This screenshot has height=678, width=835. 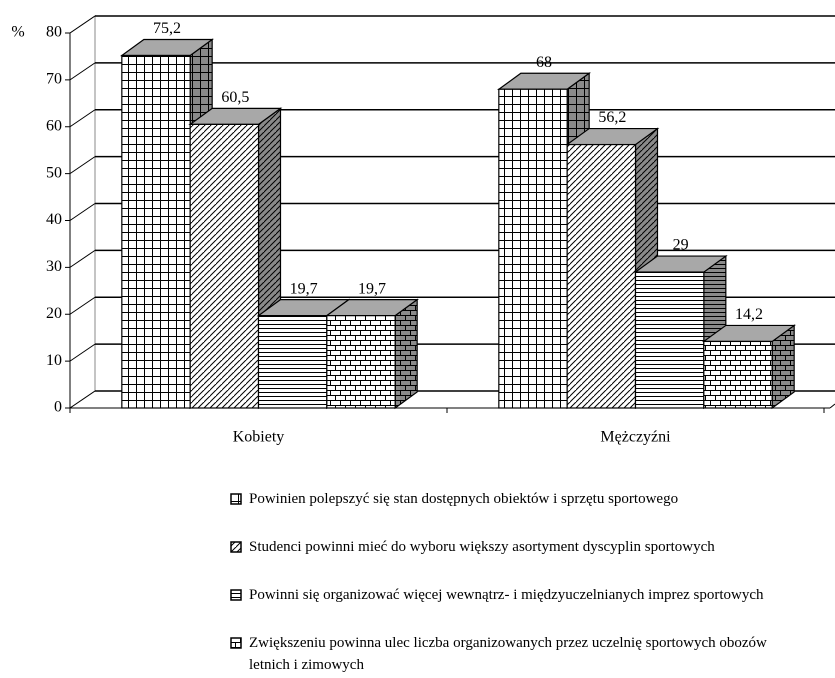 What do you see at coordinates (54, 32) in the screenshot?
I see `y-tick-label: 80` at bounding box center [54, 32].